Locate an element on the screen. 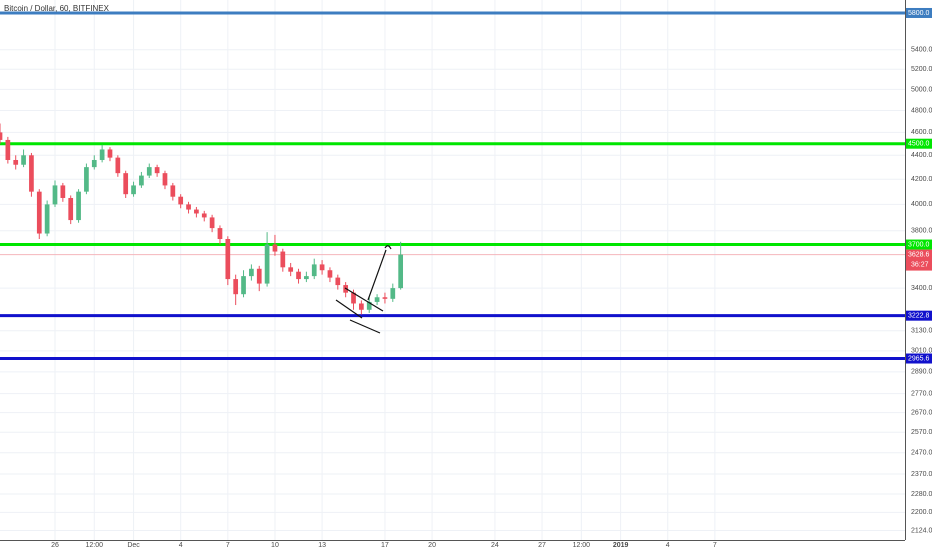  drawings is located at coordinates (363, 289).